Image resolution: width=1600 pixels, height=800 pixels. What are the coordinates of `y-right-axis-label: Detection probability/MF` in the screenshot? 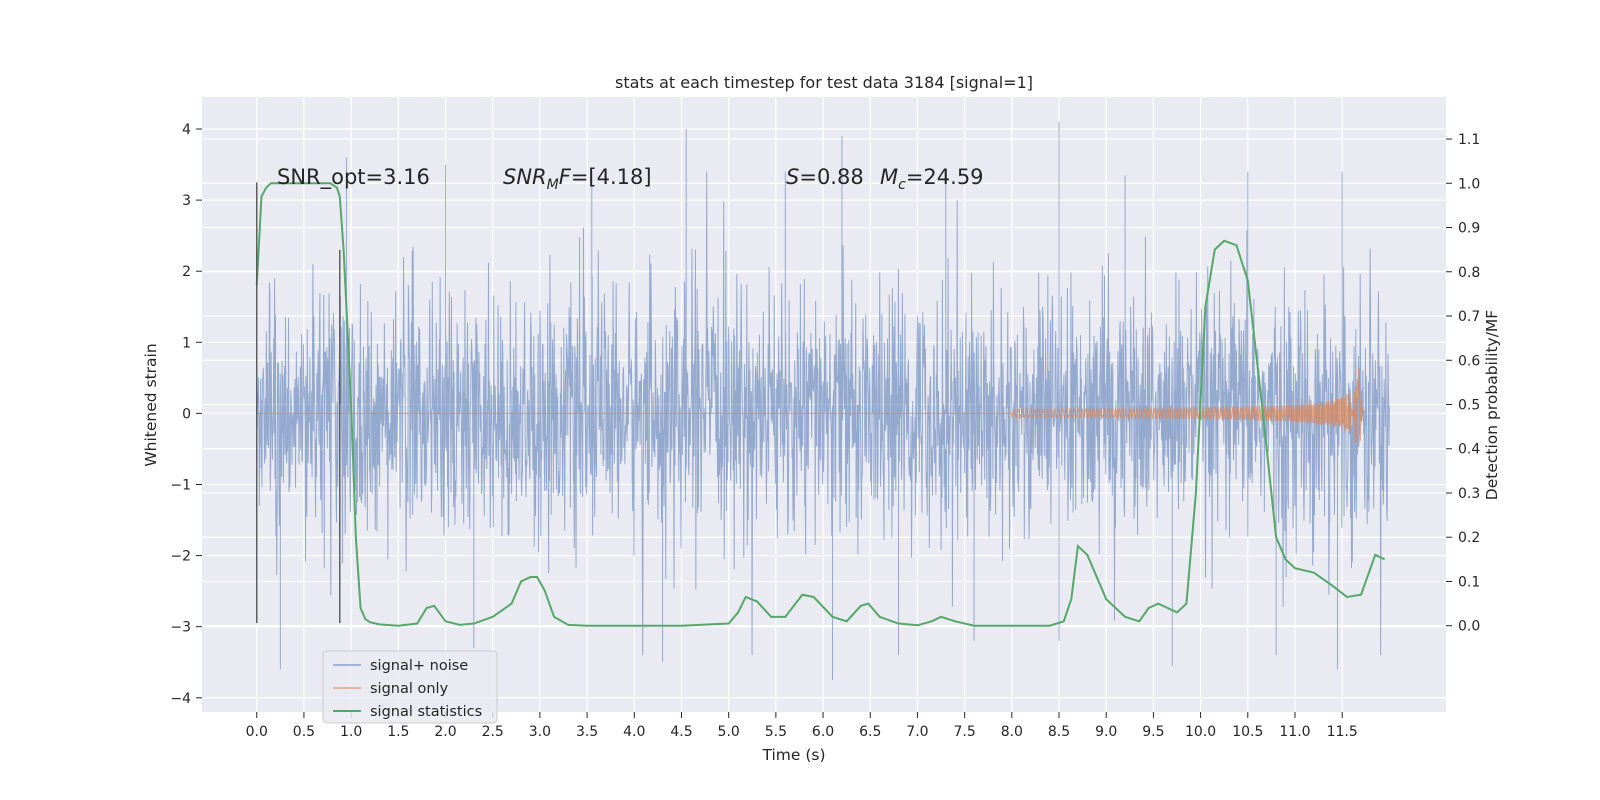 It's located at (1492, 405).